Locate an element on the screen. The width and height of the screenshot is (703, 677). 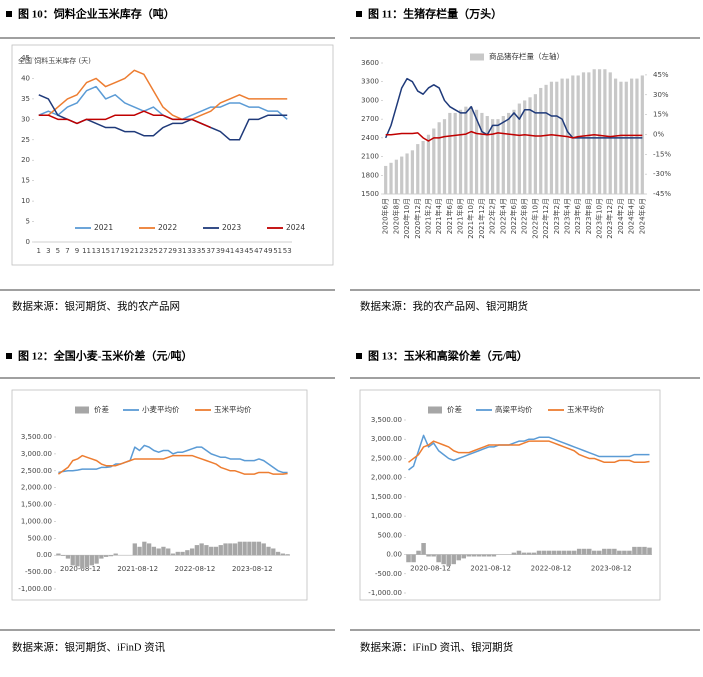
x-tick-label: 2023年8月 is located at coordinates (588, 216).